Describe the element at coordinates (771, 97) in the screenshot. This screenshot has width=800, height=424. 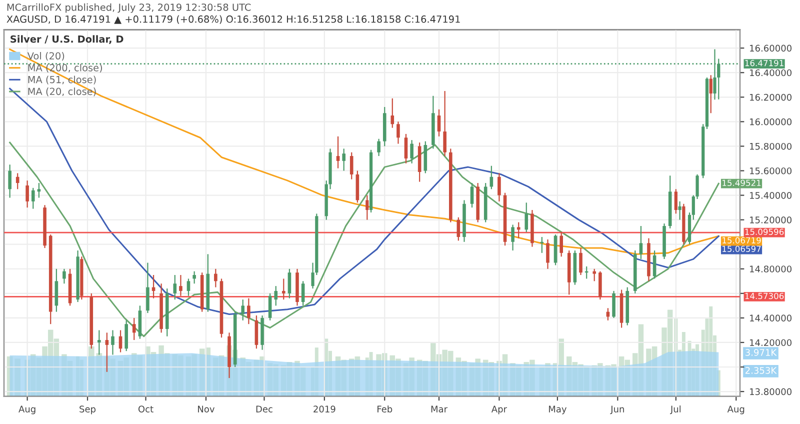
I see `y-tick-label: 16.20000` at that location.